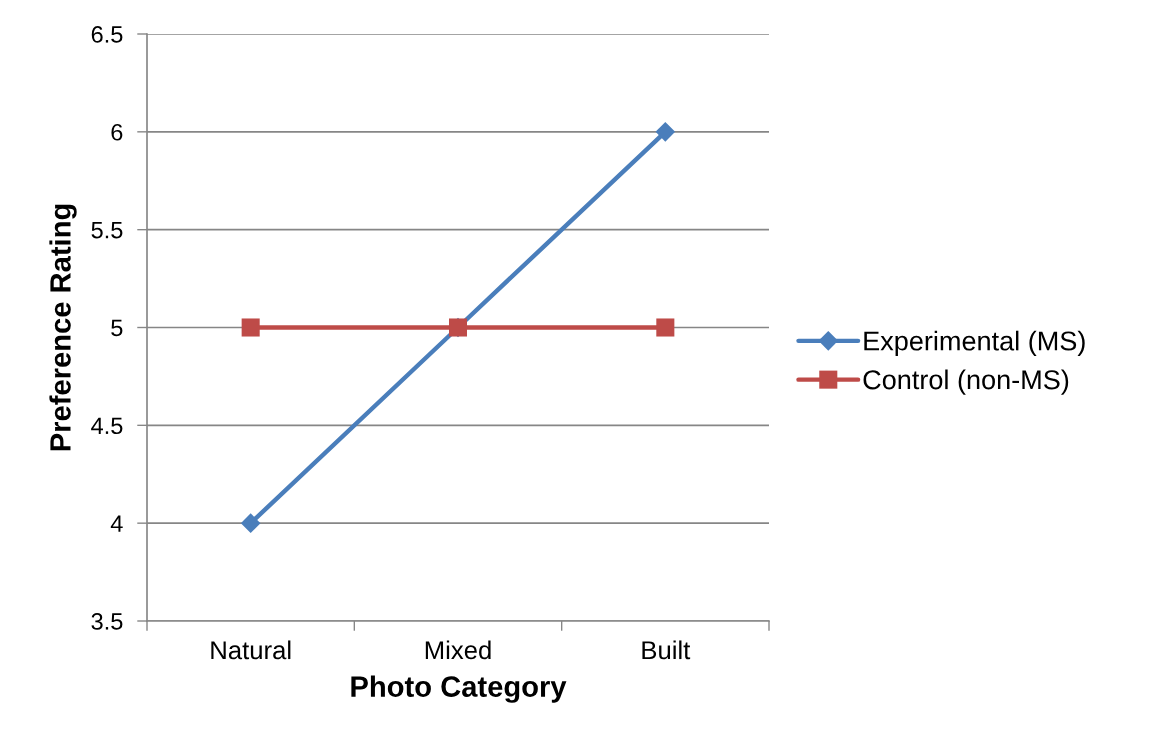 This screenshot has height=738, width=1154. Describe the element at coordinates (63, 327) in the screenshot. I see `y-axis-title: Preference Rating` at that location.